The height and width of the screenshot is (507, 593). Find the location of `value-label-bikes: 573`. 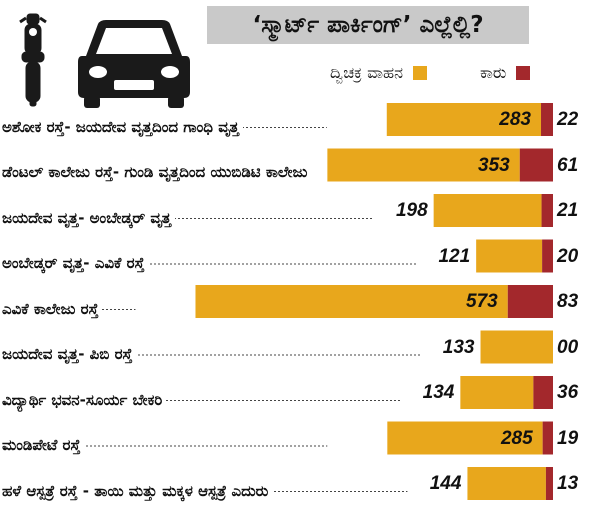

value-label-bikes: 573 is located at coordinates (482, 301).